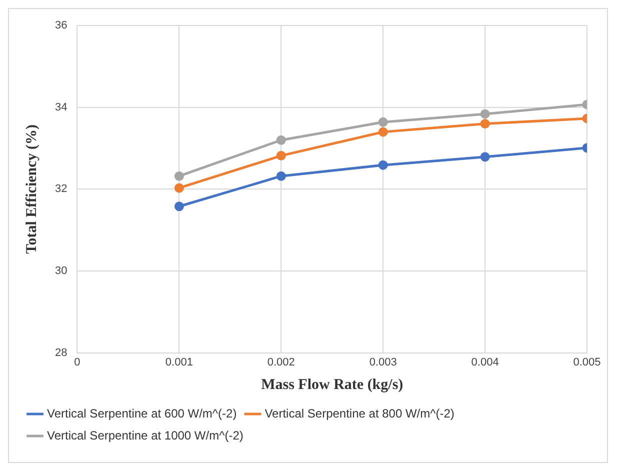 This screenshot has width=617, height=471. Describe the element at coordinates (61, 107) in the screenshot. I see `y-tick-label: 34` at that location.